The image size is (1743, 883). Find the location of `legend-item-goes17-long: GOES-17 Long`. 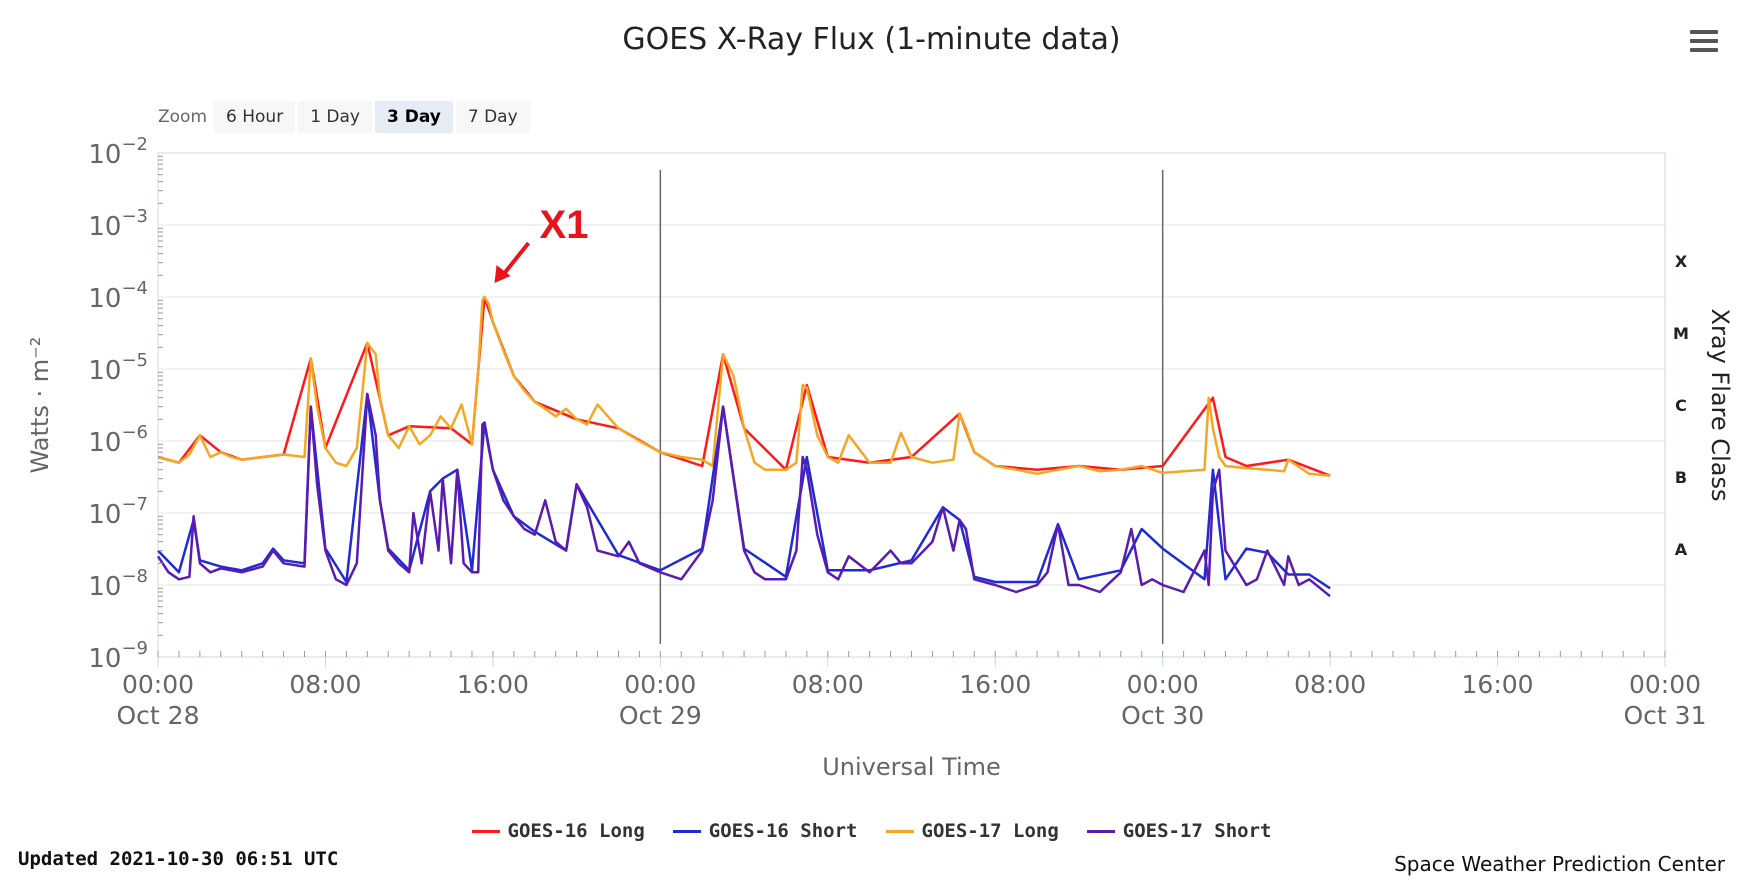

legend-item-goes17-long: GOES-17 Long is located at coordinates (972, 831).